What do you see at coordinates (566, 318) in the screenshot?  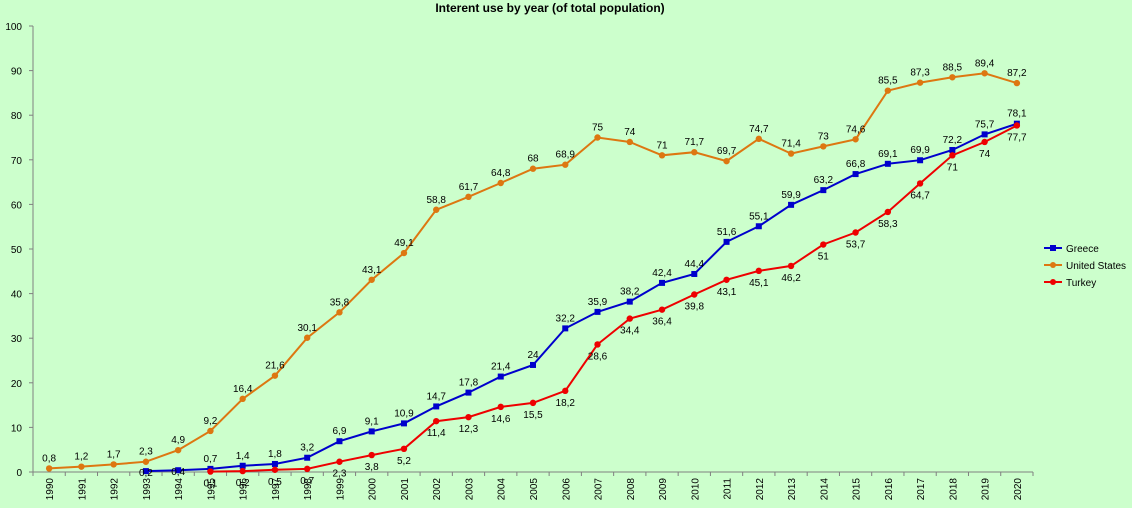 I see `data-label: 32,2` at bounding box center [566, 318].